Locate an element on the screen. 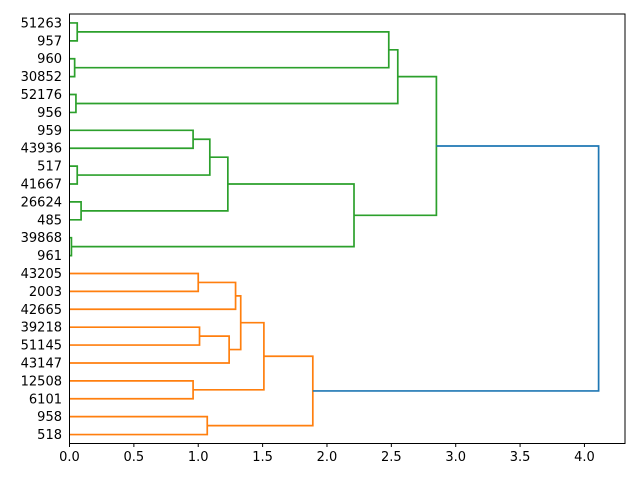 The width and height of the screenshot is (640, 480). leaf-label: 12508 is located at coordinates (41, 381).